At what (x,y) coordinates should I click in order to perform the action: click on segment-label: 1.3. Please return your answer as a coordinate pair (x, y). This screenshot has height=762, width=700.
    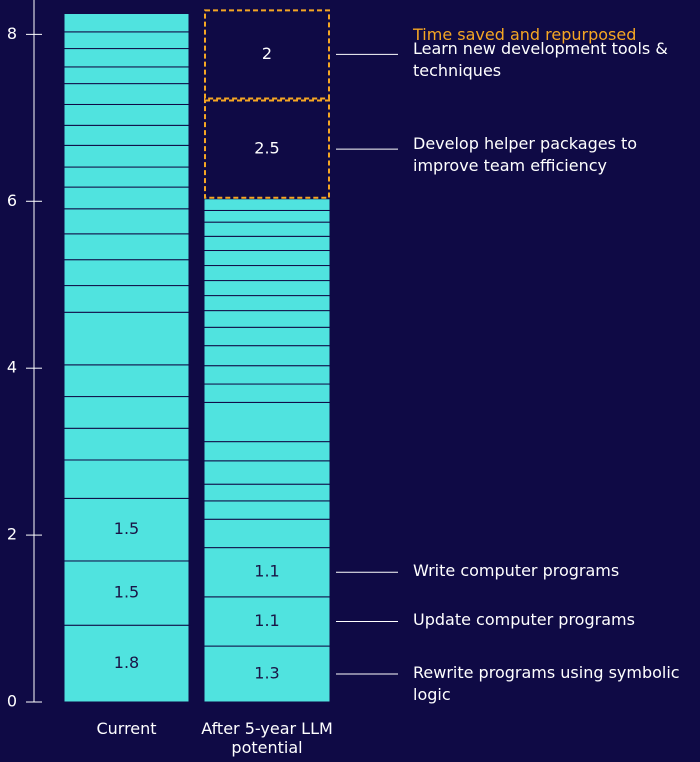
    Looking at the image, I should click on (266, 673).